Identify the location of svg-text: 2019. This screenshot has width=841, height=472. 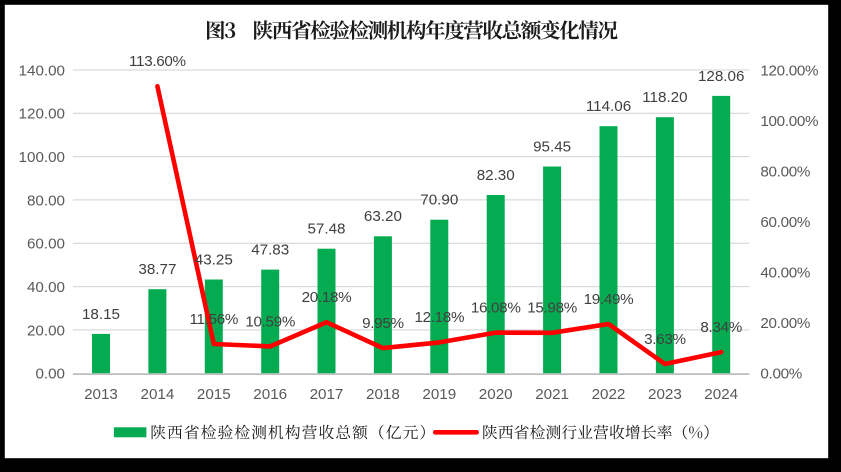
(439, 394).